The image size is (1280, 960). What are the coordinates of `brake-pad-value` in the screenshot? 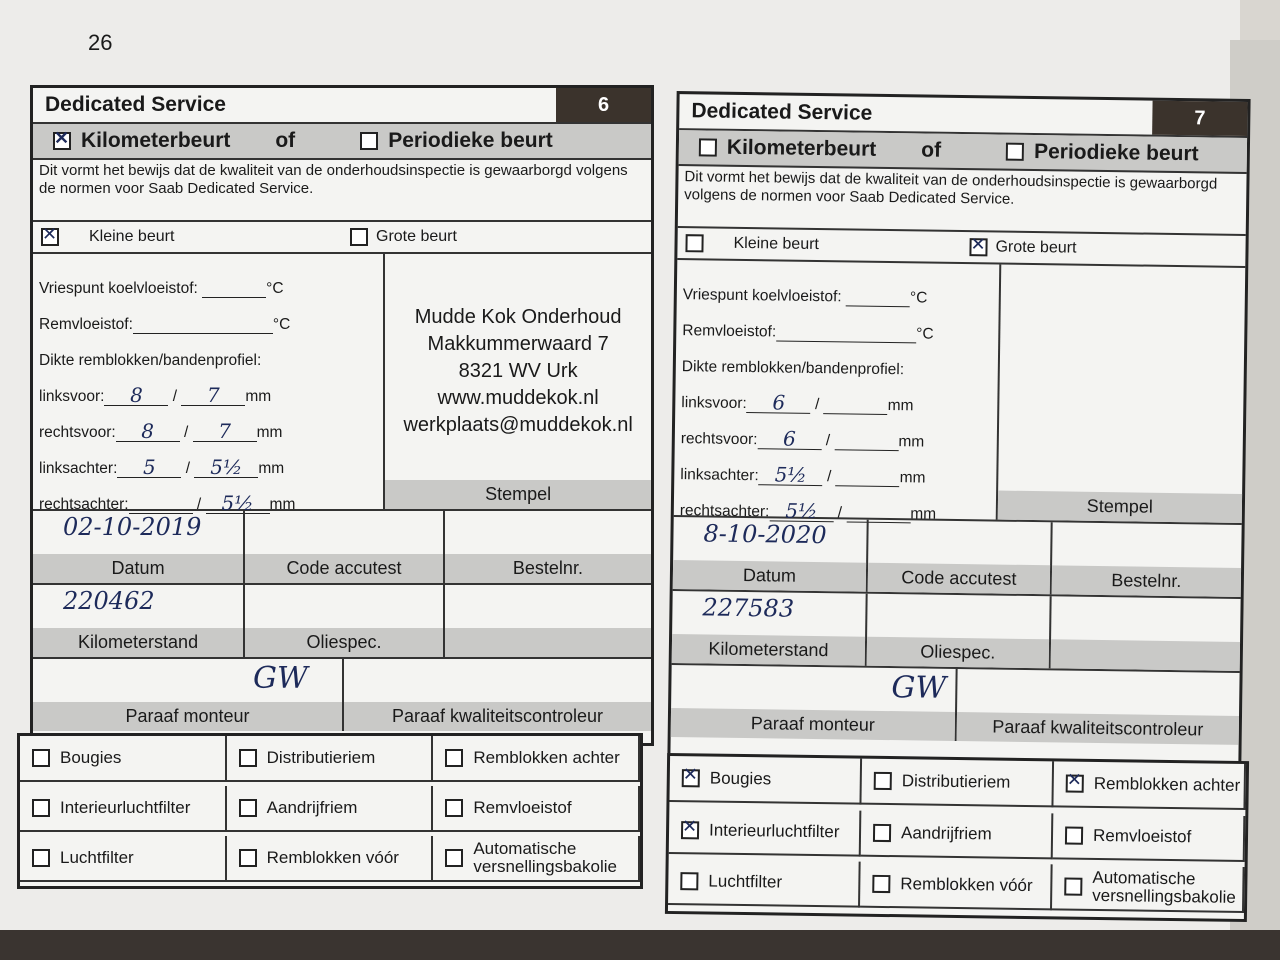 It's located at (160, 513).